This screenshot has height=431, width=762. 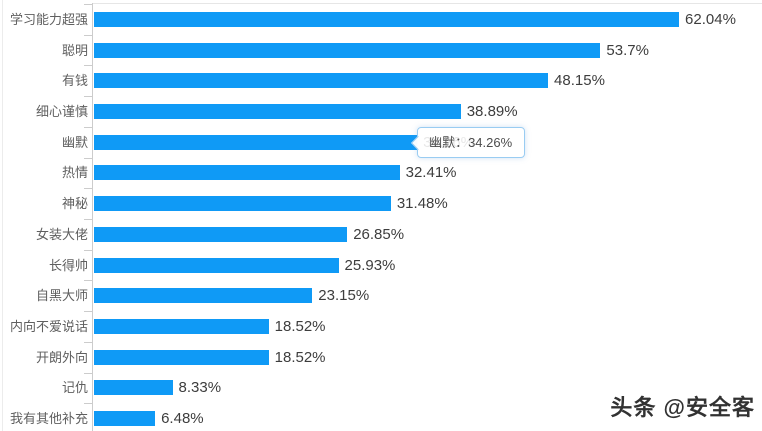 What do you see at coordinates (61, 234) in the screenshot?
I see `category-label: 女装大佬` at bounding box center [61, 234].